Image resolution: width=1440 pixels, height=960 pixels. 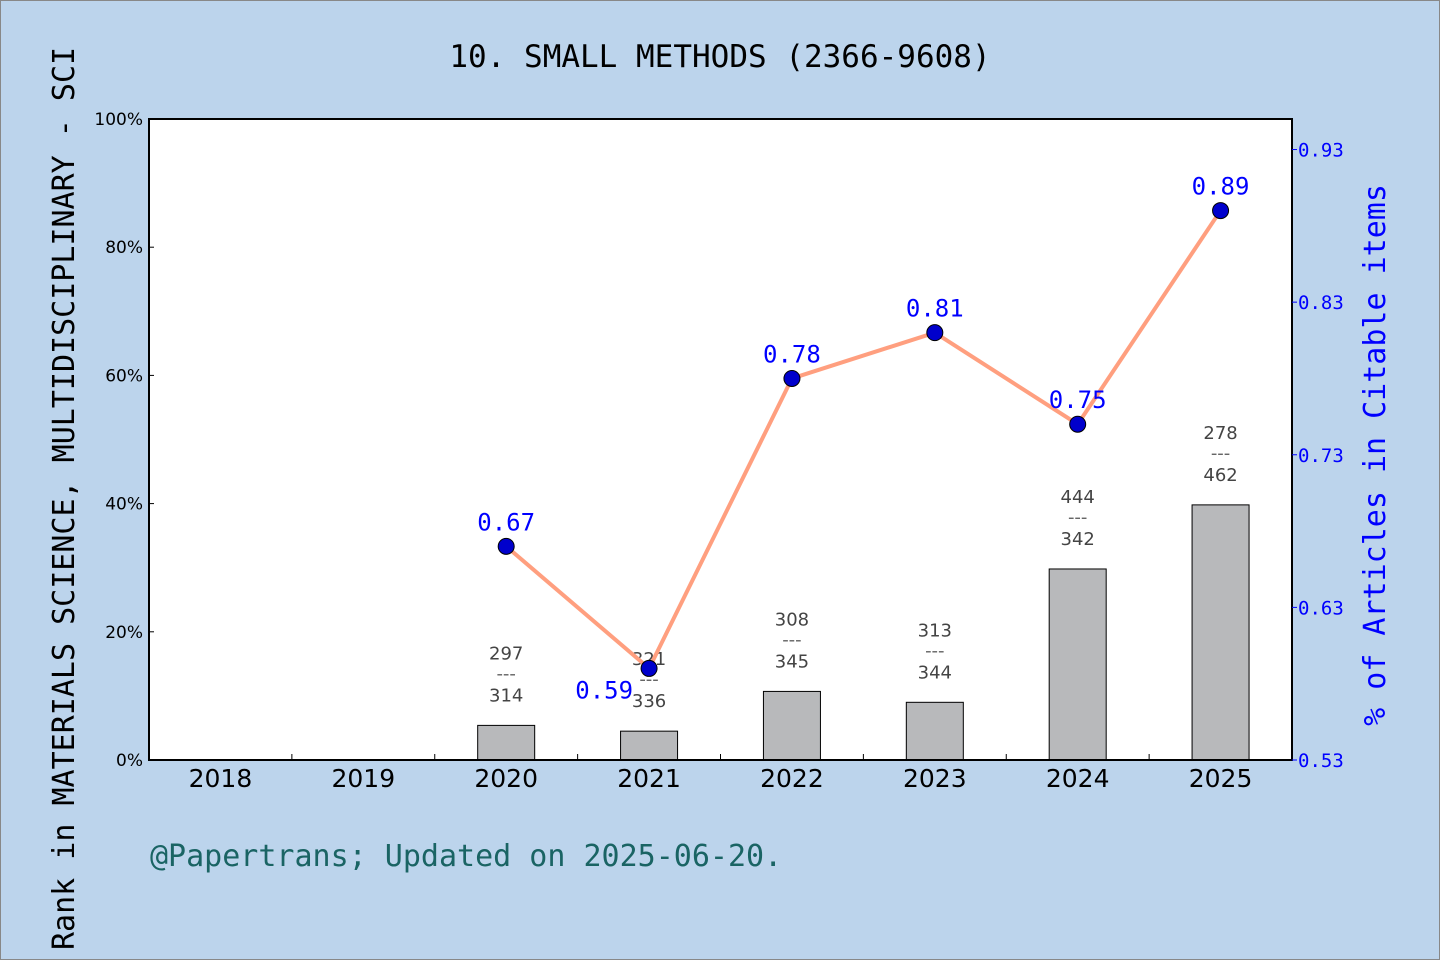 I want to click on right-tick-label: 0.93, so click(x=1321, y=151).